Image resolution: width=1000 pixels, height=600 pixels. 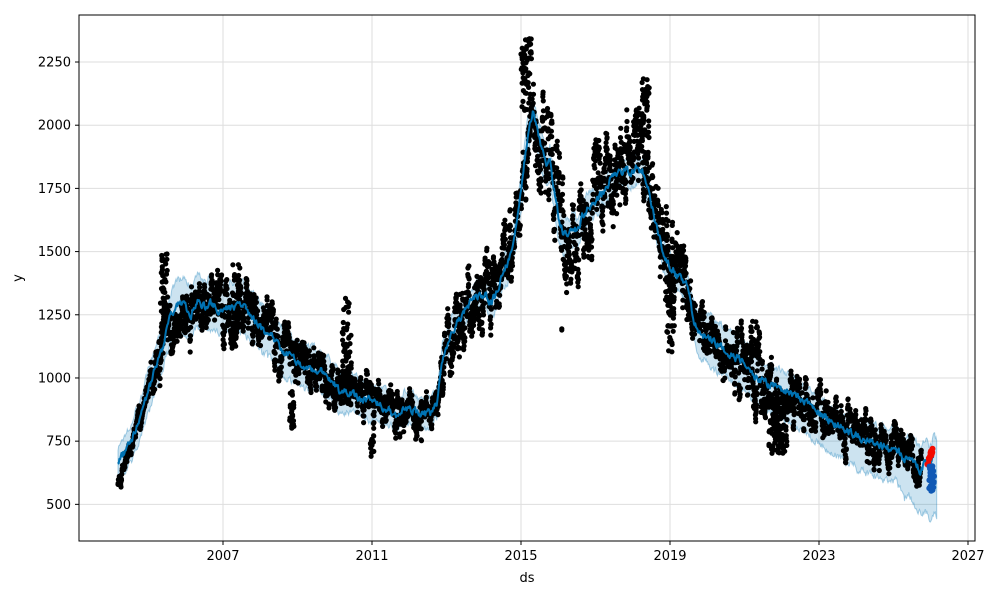 What do you see at coordinates (54, 315) in the screenshot?
I see `y-tick-label: 1250` at bounding box center [54, 315].